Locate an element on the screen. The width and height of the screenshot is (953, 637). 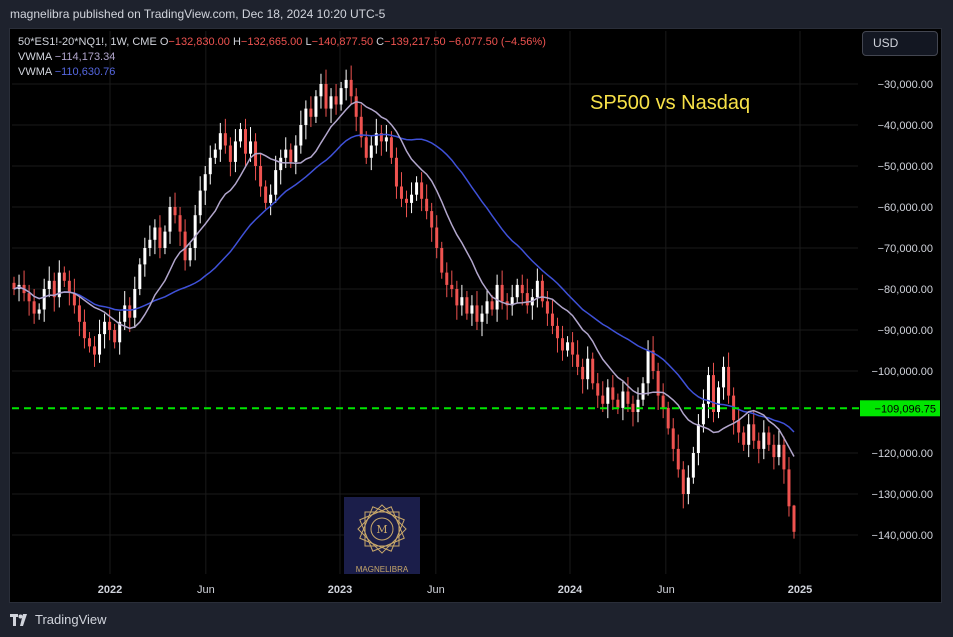
legend-row-vwma1: VWMA −114,173.34 is located at coordinates (282, 57).